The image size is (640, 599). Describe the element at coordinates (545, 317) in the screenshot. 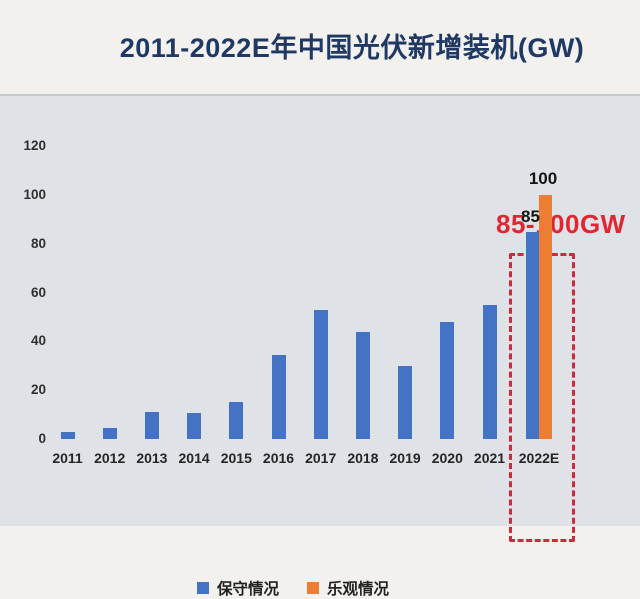

I see `bar-2022E-optimistic` at that location.